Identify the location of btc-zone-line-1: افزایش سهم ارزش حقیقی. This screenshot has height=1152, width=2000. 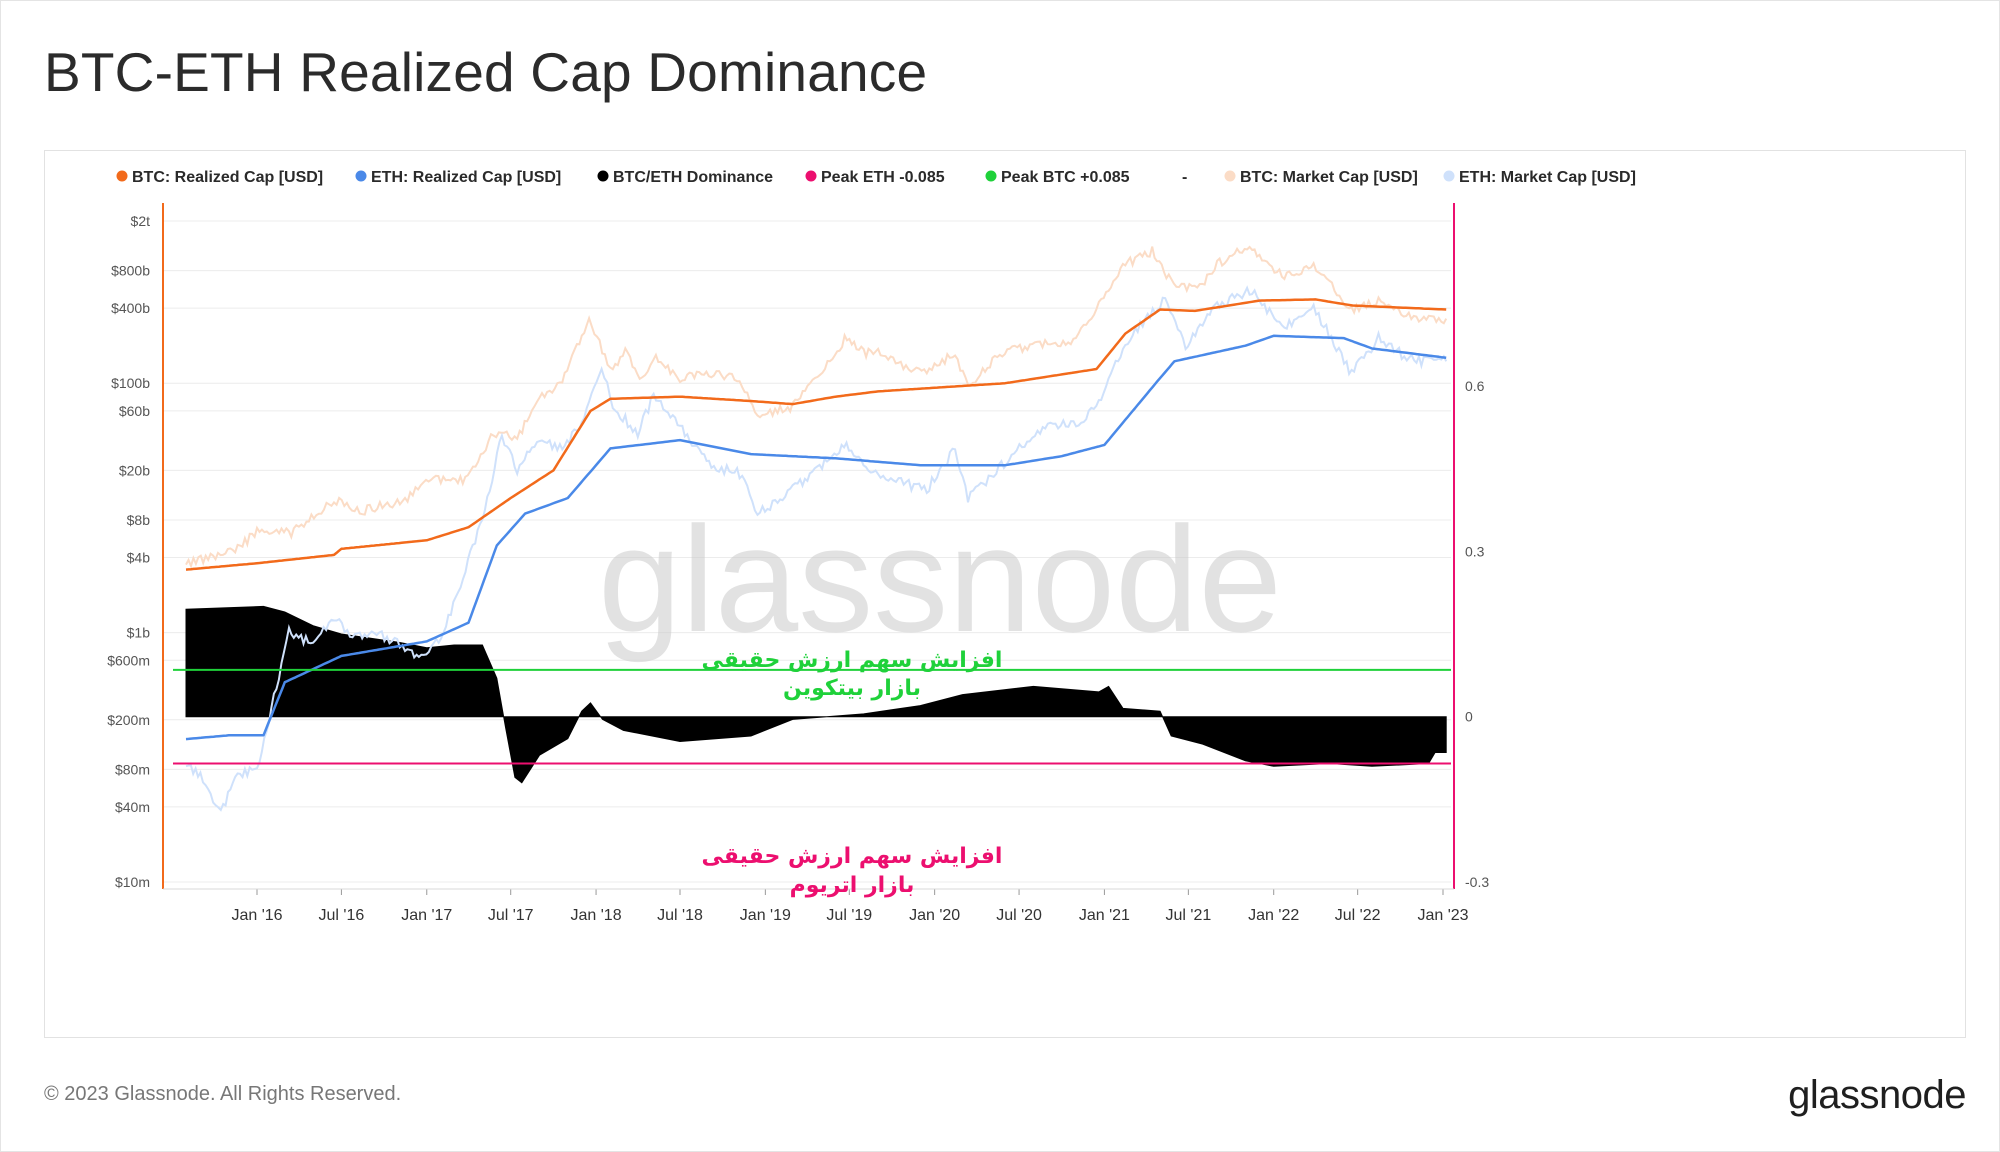
(852, 660).